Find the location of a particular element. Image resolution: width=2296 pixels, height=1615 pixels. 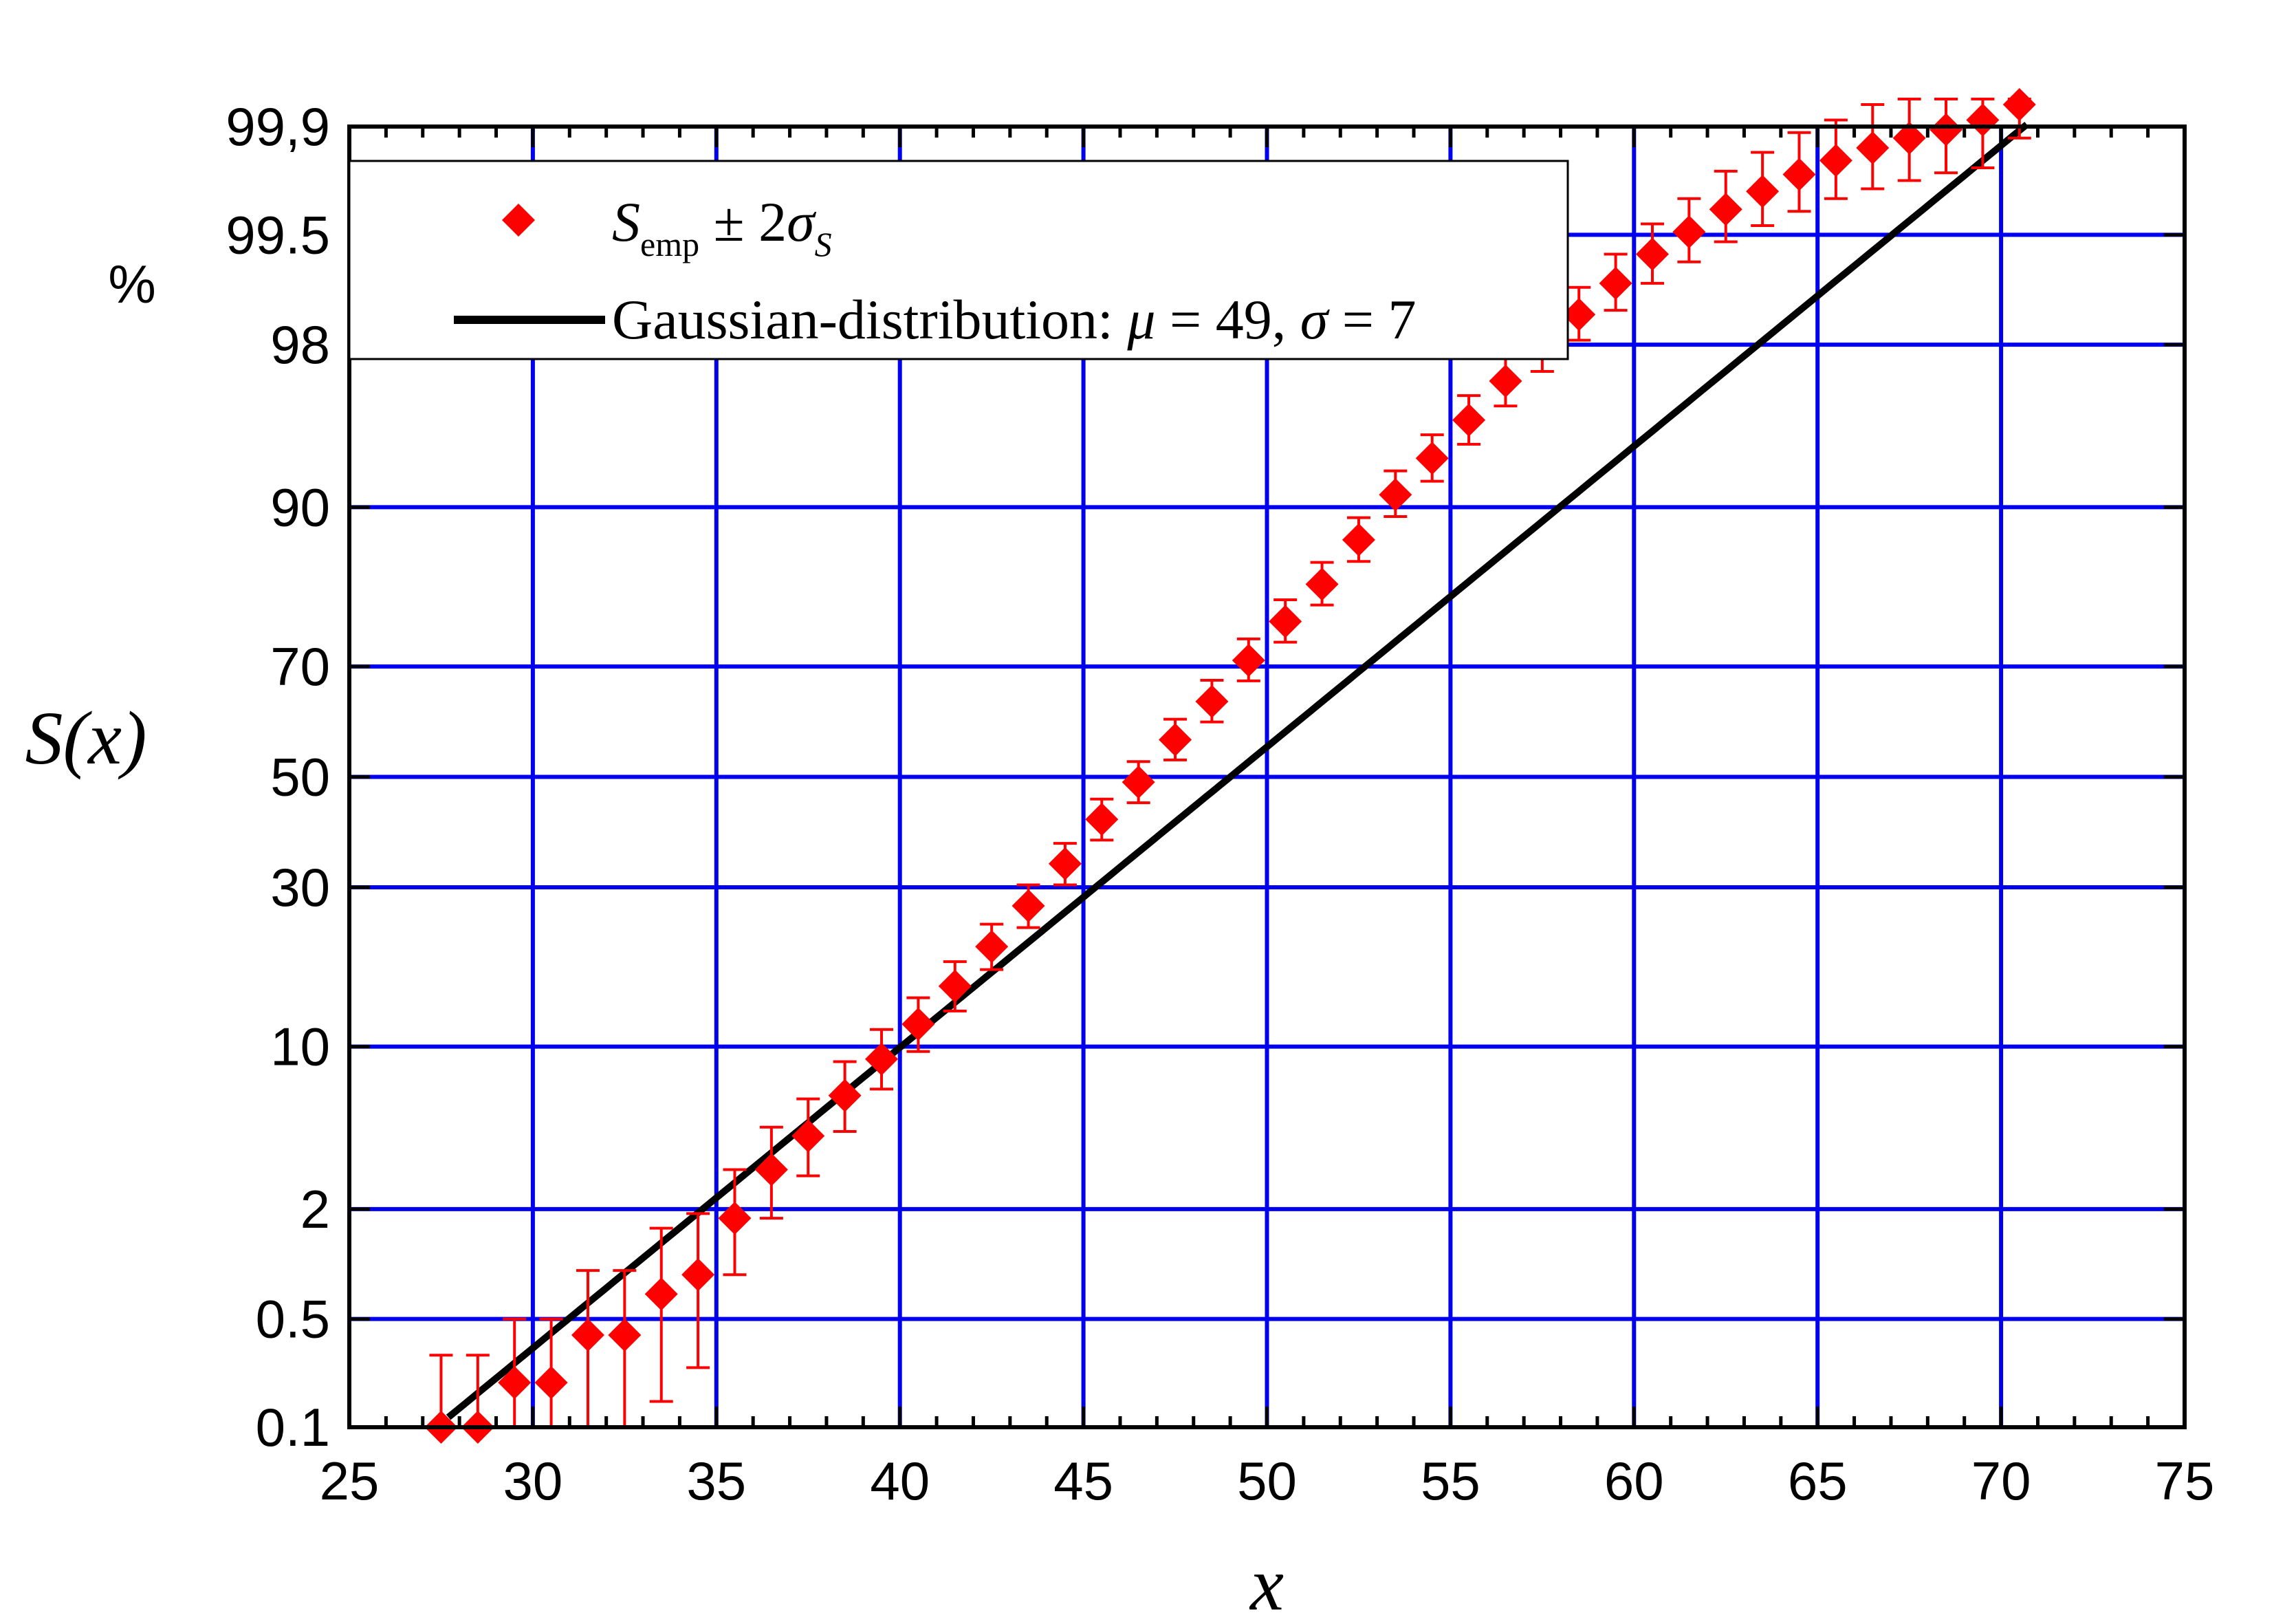

y-tick-label: 70 is located at coordinates (300, 666).